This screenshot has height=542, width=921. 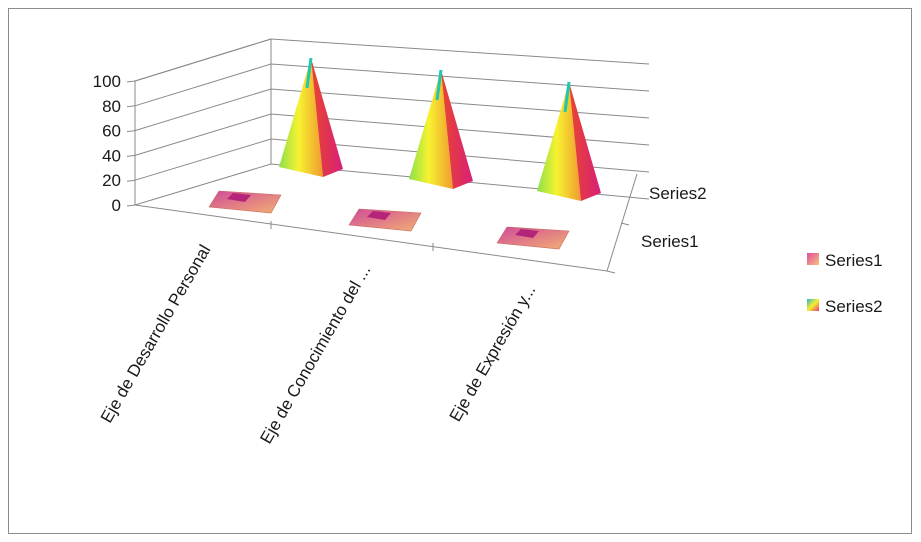 I want to click on y-tick-label-20: 20, so click(x=111, y=180).